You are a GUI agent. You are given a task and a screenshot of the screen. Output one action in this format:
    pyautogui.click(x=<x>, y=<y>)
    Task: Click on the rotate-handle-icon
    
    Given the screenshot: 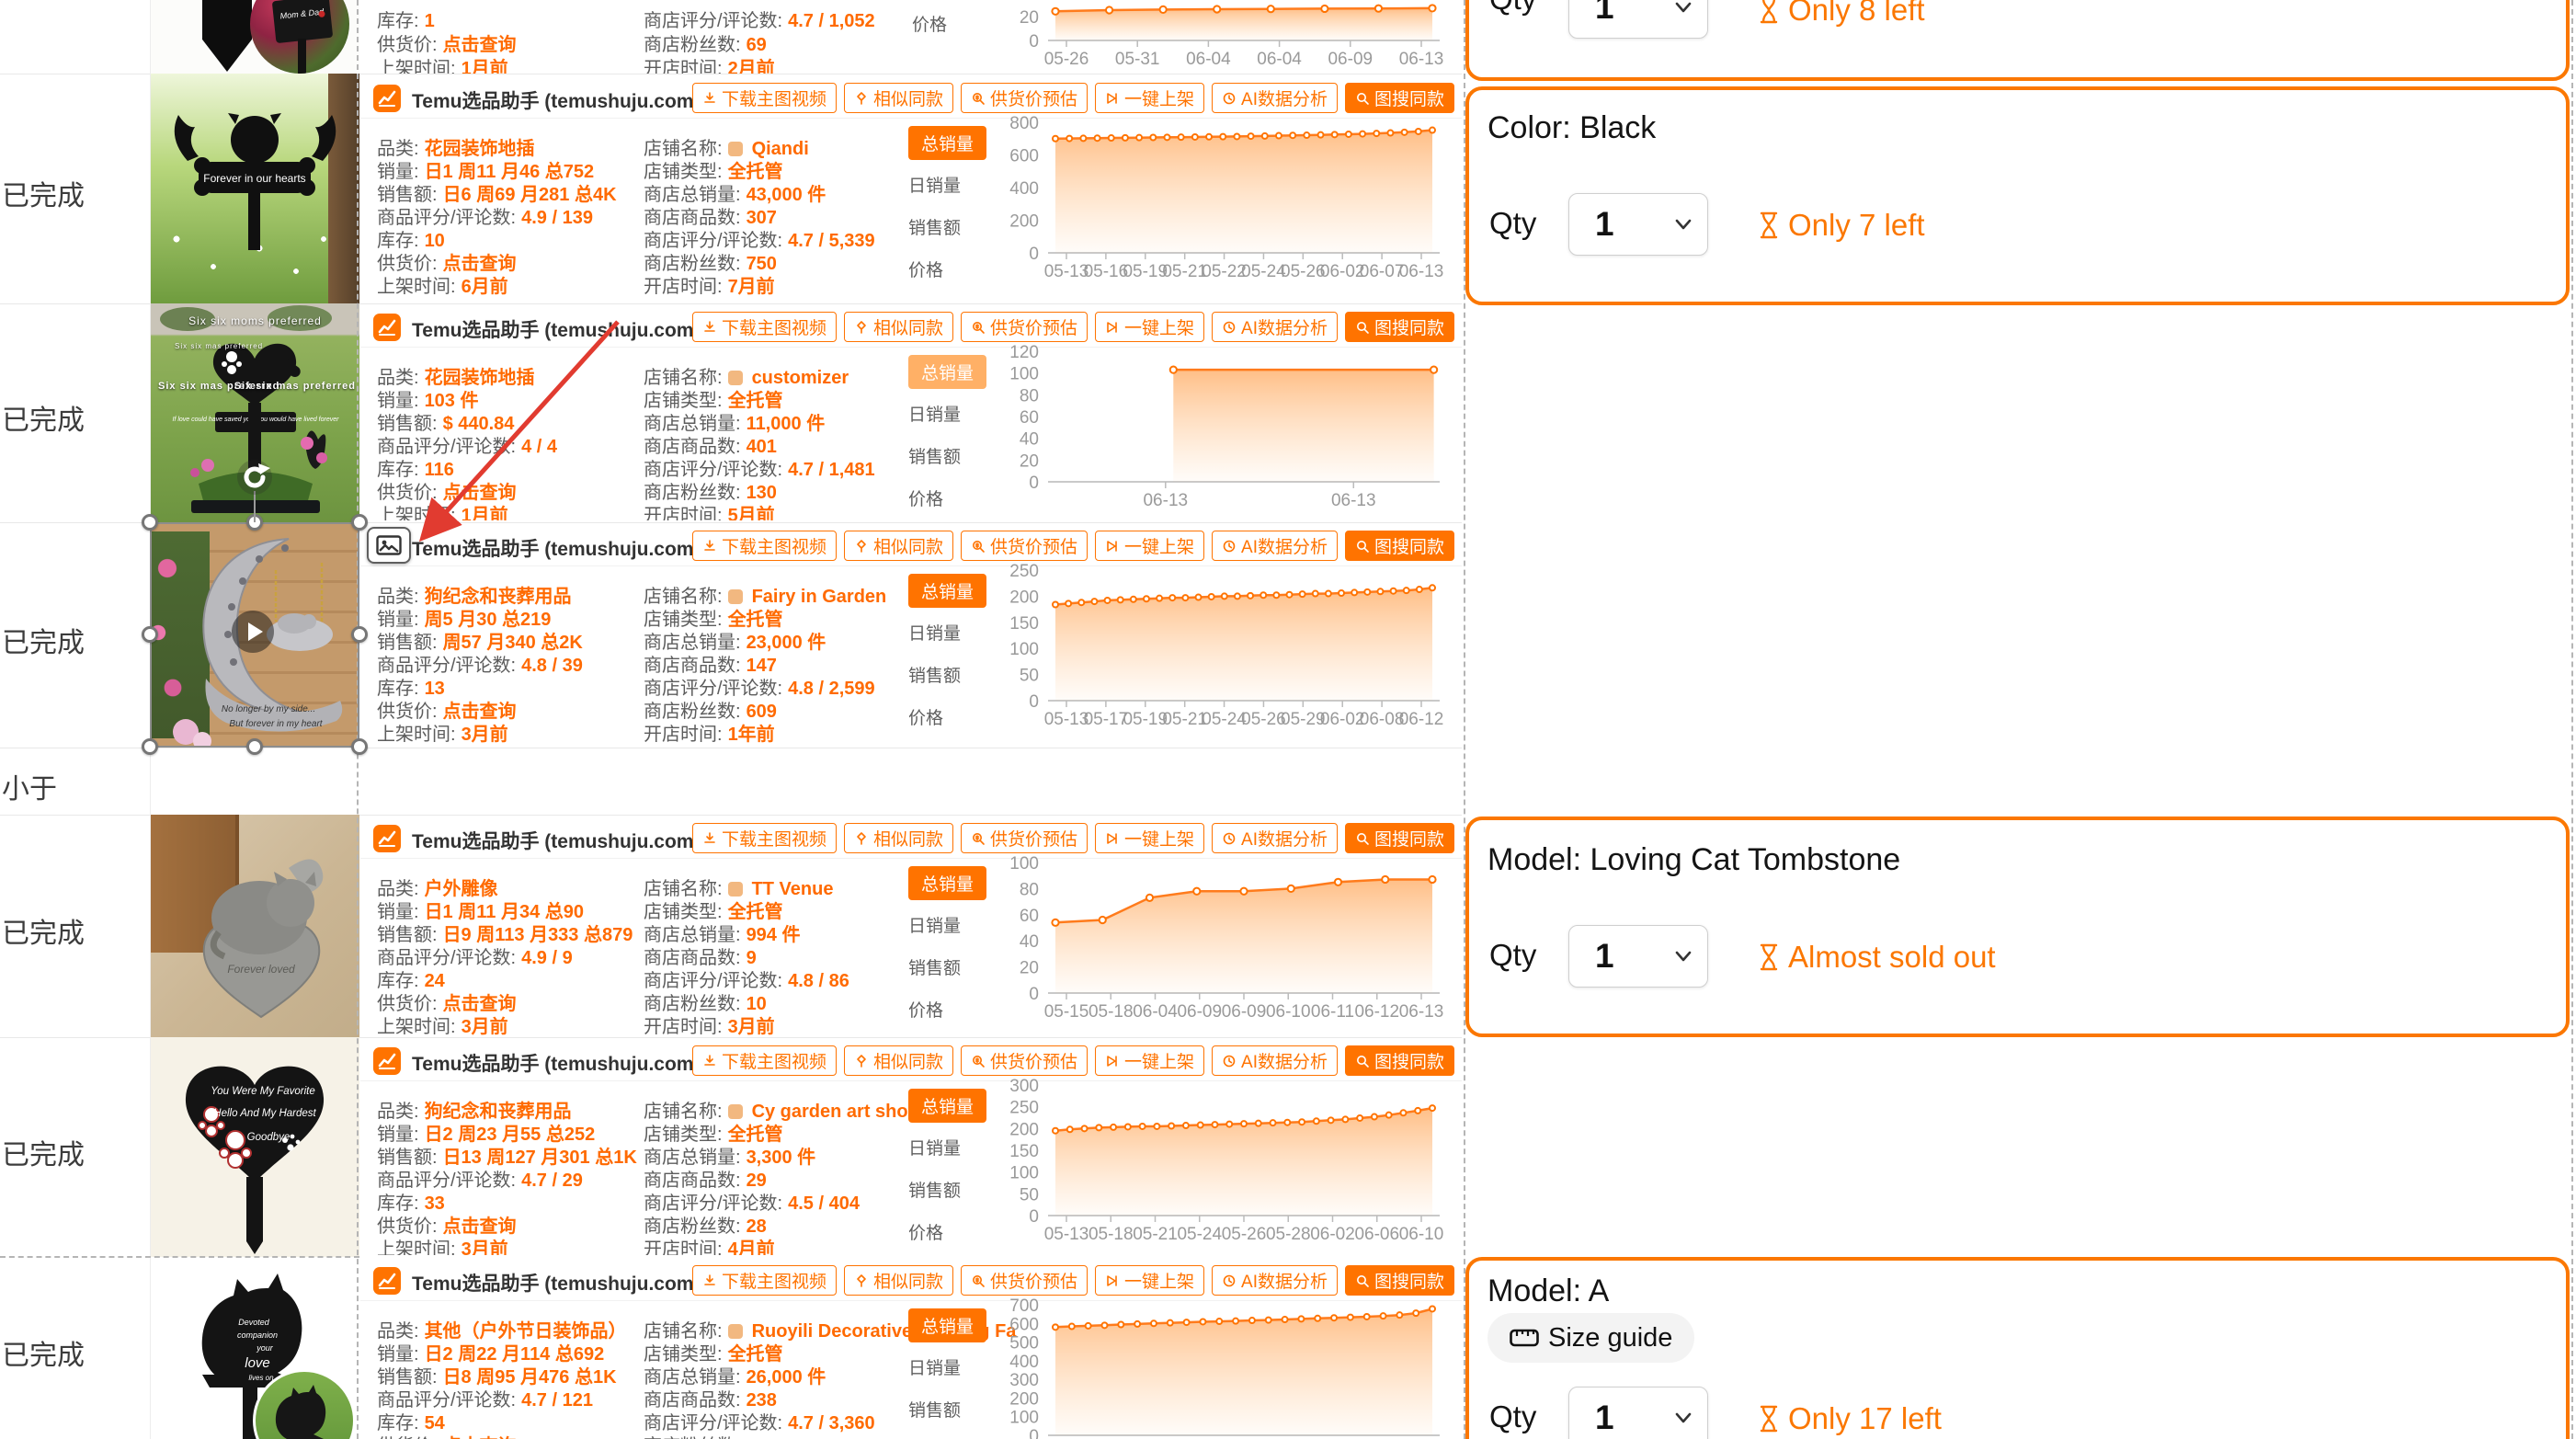 What is the action you would take?
    pyautogui.click(x=254, y=477)
    